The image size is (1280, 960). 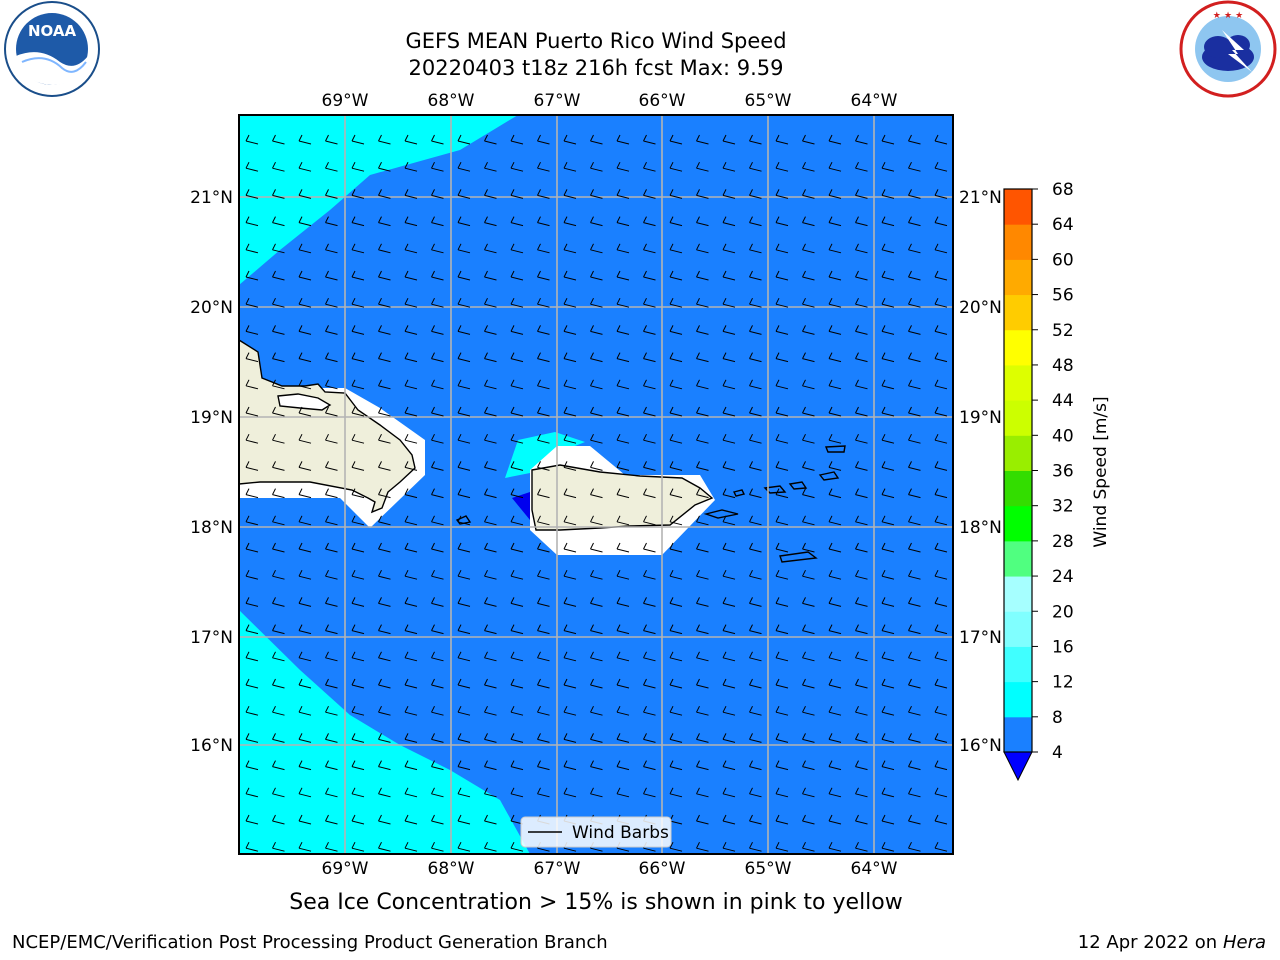 I want to click on svg-text: NOAA, so click(x=52, y=31).